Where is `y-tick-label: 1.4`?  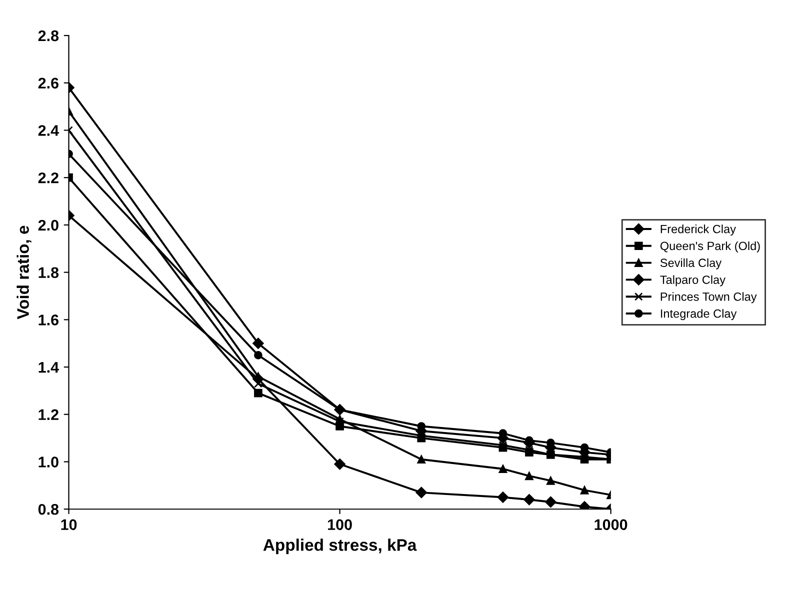 y-tick-label: 1.4 is located at coordinates (48, 367).